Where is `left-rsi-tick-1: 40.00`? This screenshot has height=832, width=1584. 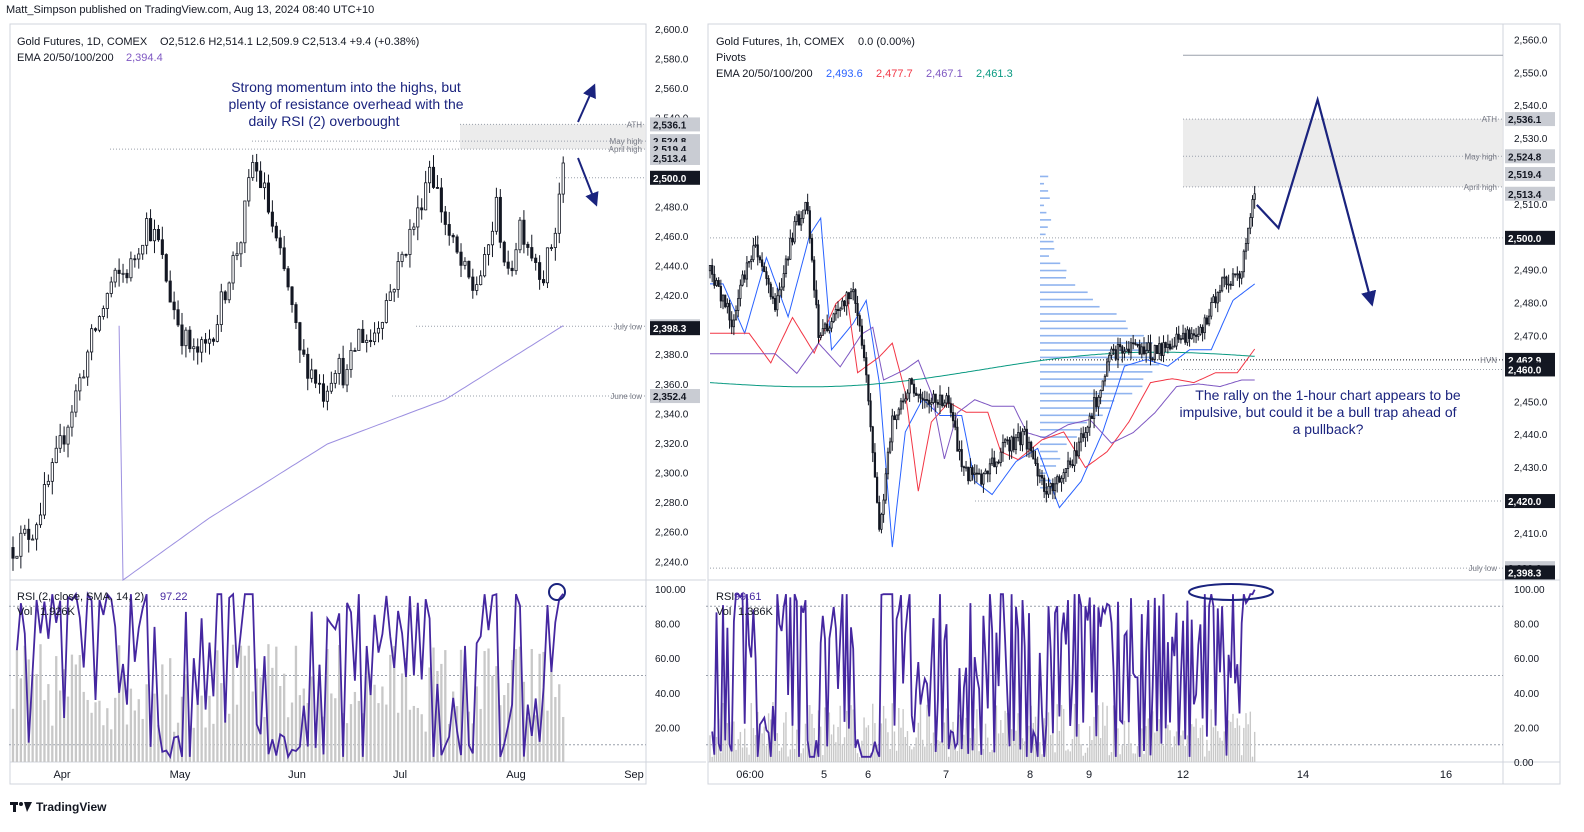 left-rsi-tick-1: 40.00 is located at coordinates (667, 694).